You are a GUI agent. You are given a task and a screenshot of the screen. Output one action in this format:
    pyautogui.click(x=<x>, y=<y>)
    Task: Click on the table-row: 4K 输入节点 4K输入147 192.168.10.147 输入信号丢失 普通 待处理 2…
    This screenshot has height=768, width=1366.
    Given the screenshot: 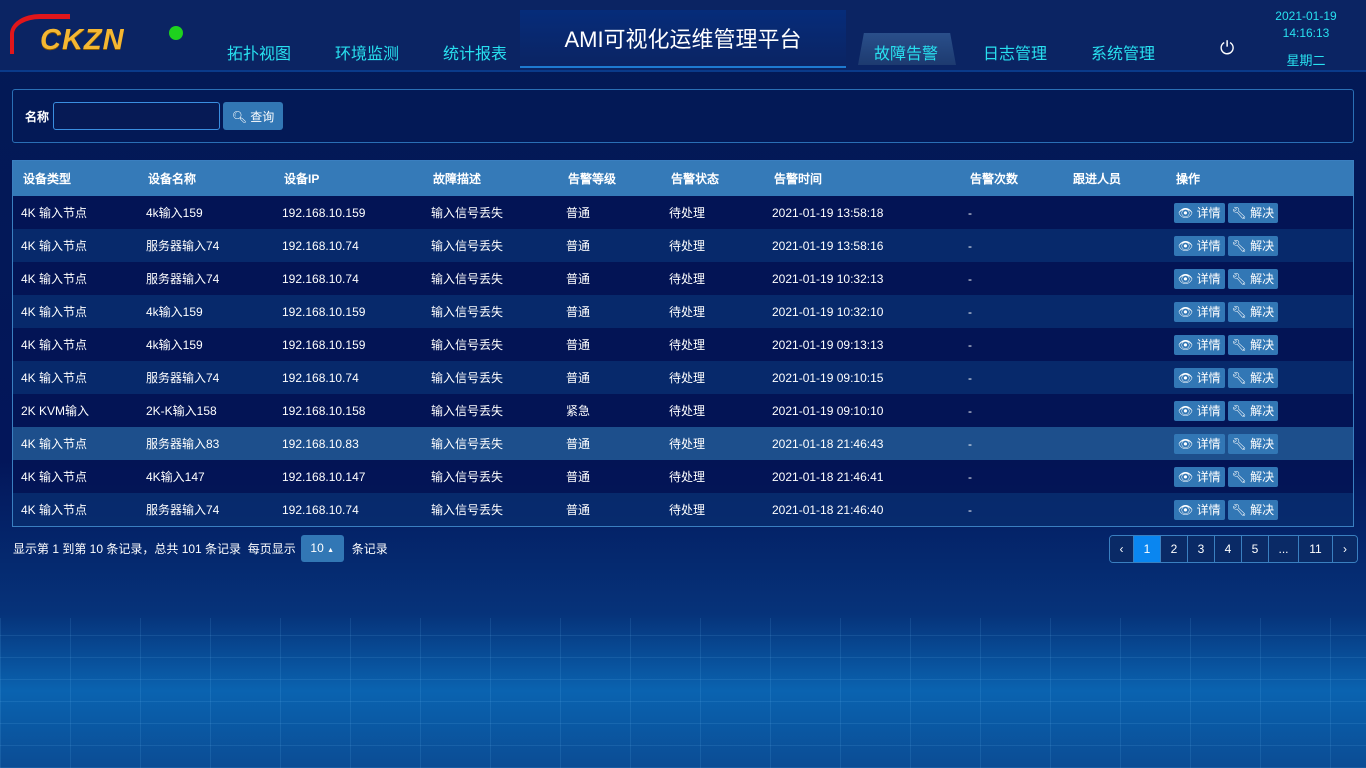 What is the action you would take?
    pyautogui.click(x=683, y=476)
    